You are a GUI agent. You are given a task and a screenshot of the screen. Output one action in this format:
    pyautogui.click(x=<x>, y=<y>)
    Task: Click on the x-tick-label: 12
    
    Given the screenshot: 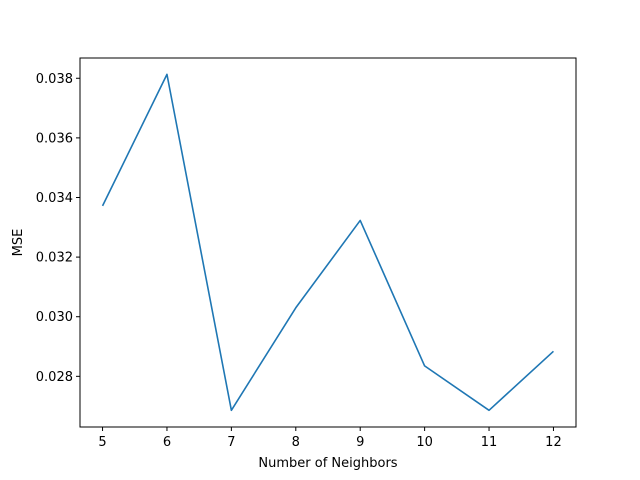 What is the action you would take?
    pyautogui.click(x=553, y=442)
    